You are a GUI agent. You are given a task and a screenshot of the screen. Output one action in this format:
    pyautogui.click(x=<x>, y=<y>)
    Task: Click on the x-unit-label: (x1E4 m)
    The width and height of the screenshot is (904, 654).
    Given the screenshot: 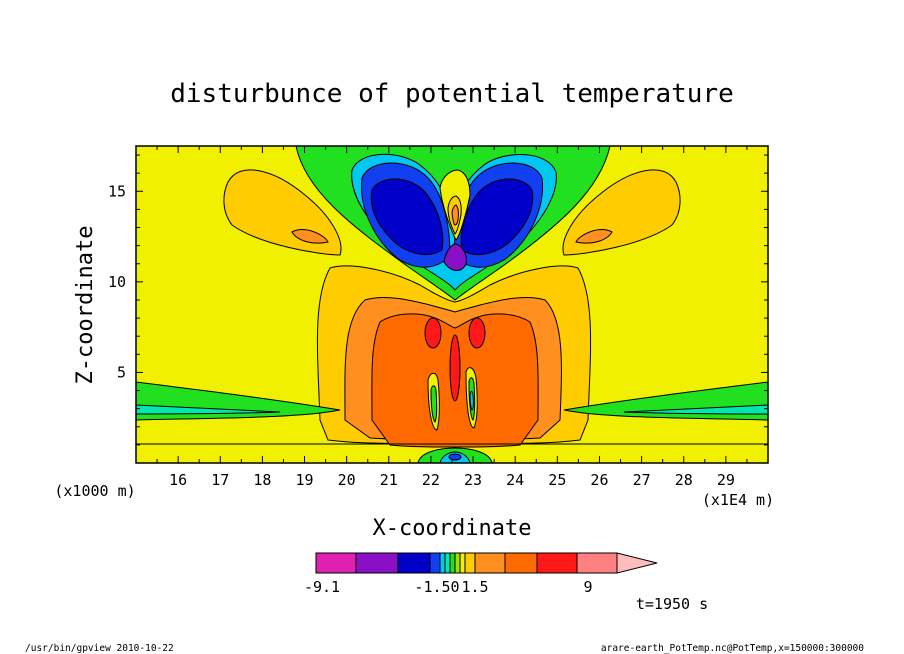 What is the action you would take?
    pyautogui.click(x=738, y=500)
    